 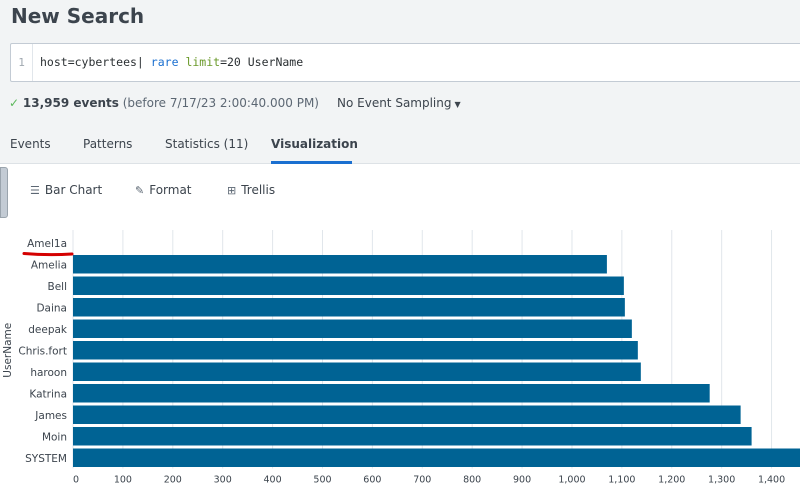 I want to click on red-underline-annotation, so click(x=48, y=254).